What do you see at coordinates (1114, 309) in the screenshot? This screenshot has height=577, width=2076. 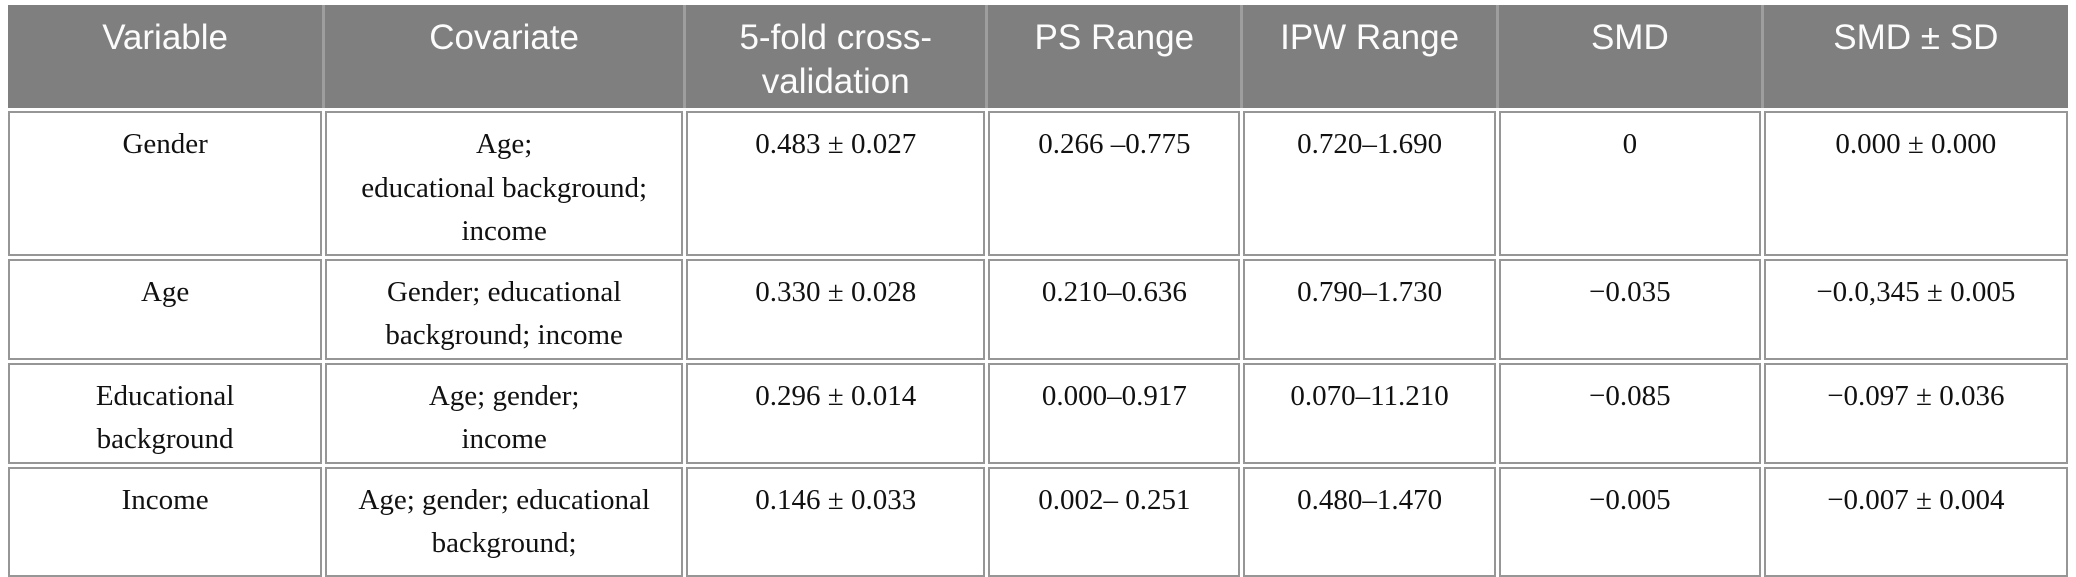 I see `cell-ps-range: 0.210–0.636` at bounding box center [1114, 309].